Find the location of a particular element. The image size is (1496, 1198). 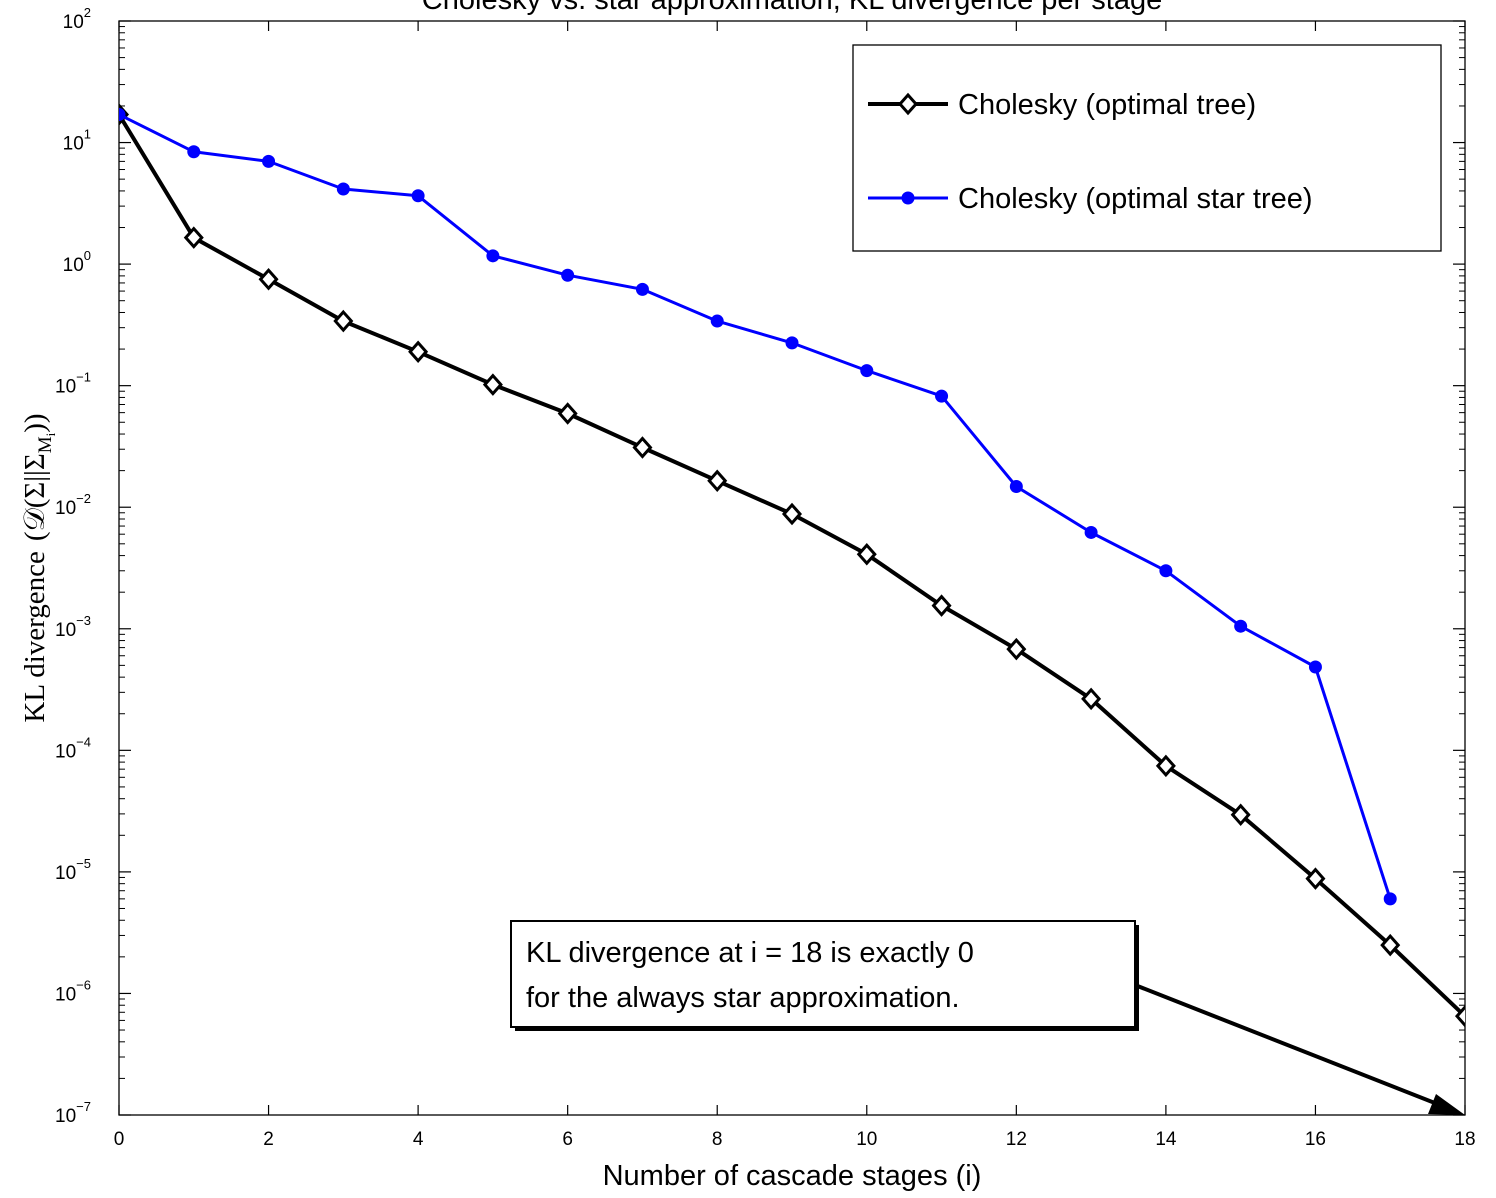

x-tick-labels: 0 2 4 6 8 10 12 14 16 18 is located at coordinates (795, 1139).